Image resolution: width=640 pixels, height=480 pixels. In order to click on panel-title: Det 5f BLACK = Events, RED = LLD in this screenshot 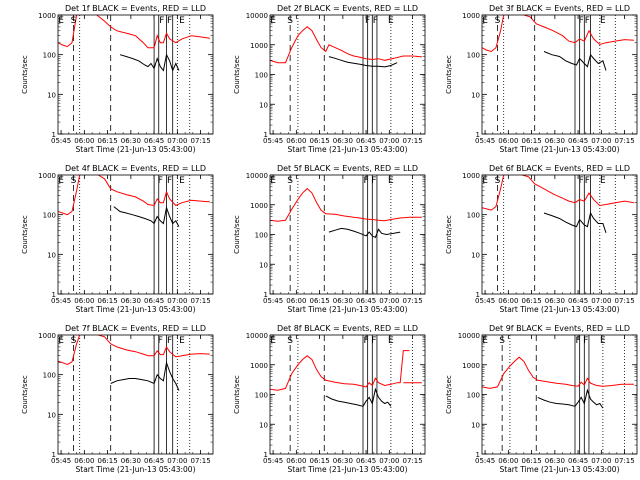, I will do `click(347, 168)`.